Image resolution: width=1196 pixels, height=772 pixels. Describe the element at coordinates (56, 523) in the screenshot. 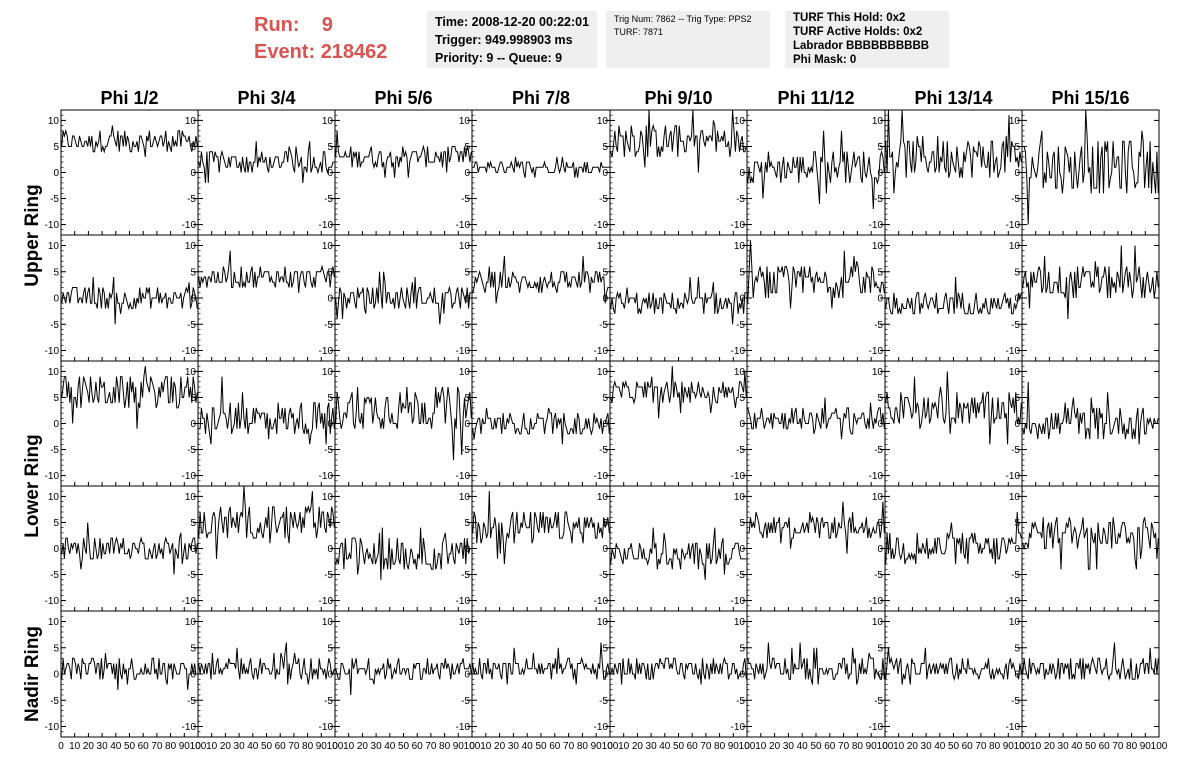

I see `y-tick-label-r4-c1: 5` at that location.